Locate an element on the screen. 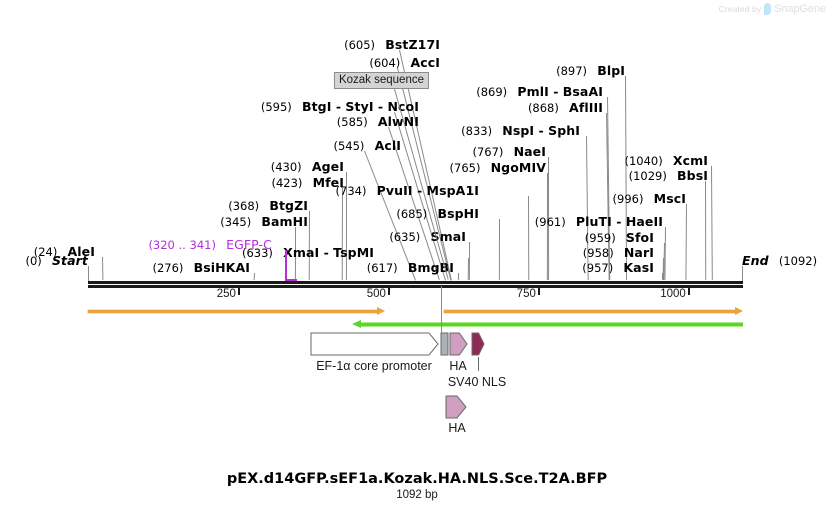 This screenshot has width=834, height=510. feature-range-label: (320 .. 341) EGFP-C is located at coordinates (210, 244).